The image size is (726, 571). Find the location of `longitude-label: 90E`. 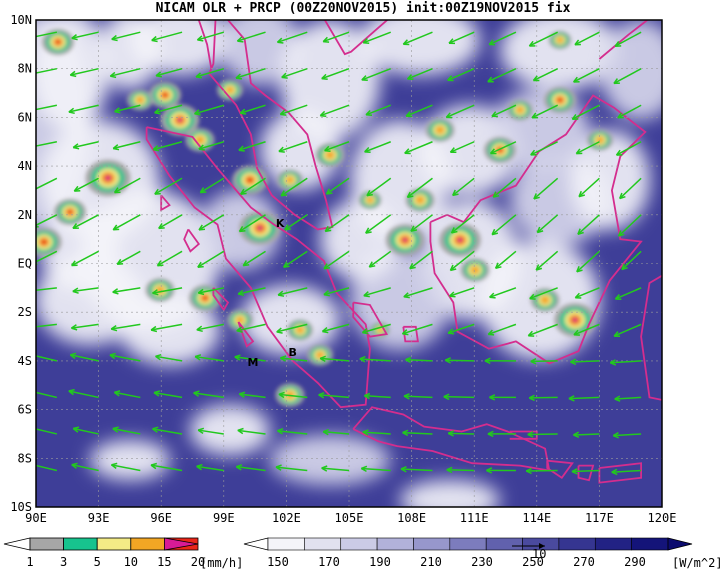

longitude-label: 90E is located at coordinates (36, 518).